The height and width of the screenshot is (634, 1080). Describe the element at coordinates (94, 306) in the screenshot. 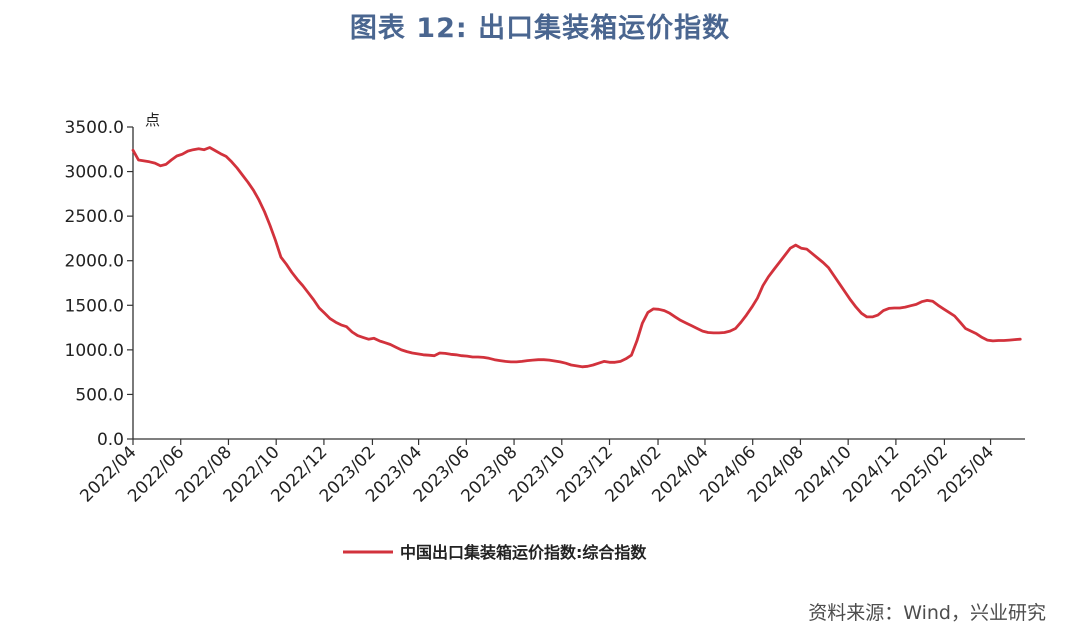

I see `y-tick-label: 1500.0` at that location.